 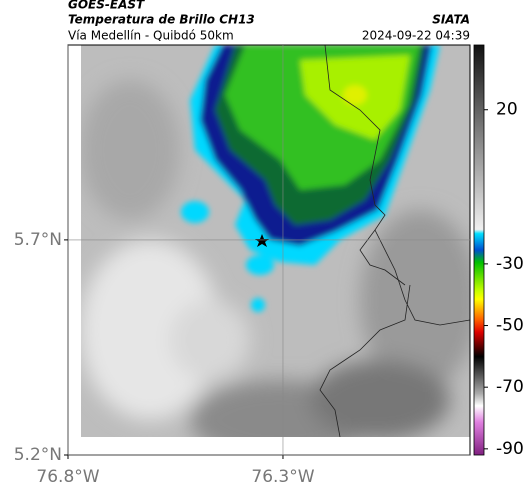 I want to click on colorbar-tick-label: -30, so click(x=510, y=264).